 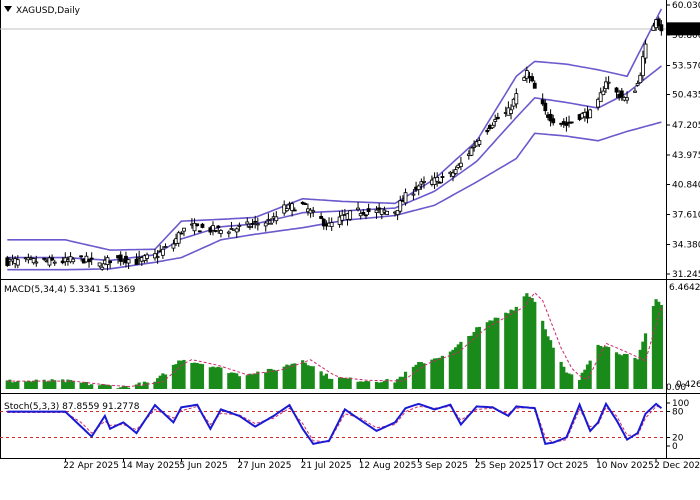 What do you see at coordinates (8, 9) in the screenshot?
I see `triangle-down-icon` at bounding box center [8, 9].